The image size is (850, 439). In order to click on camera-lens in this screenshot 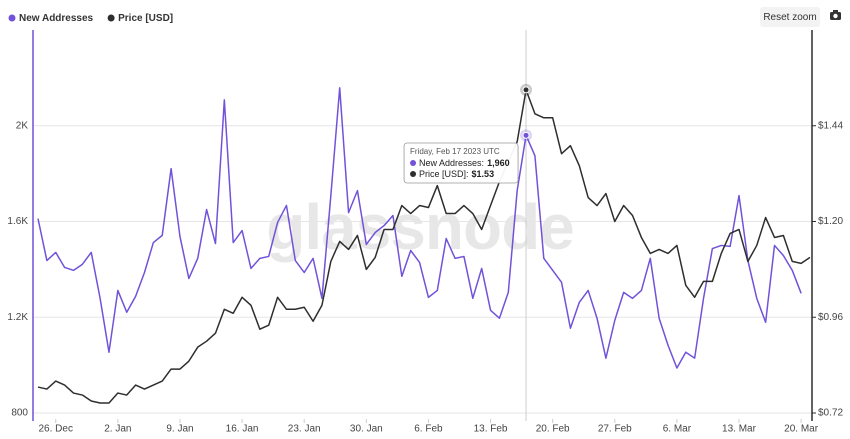, I will do `click(835, 16)`.